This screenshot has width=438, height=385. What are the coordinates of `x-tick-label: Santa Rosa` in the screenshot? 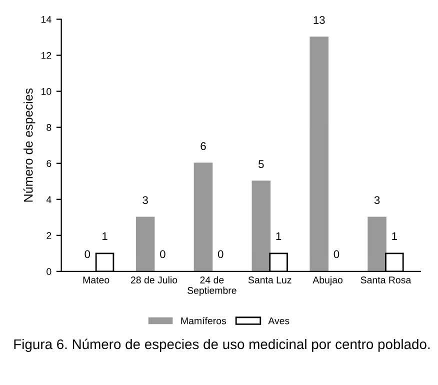 It's located at (386, 280).